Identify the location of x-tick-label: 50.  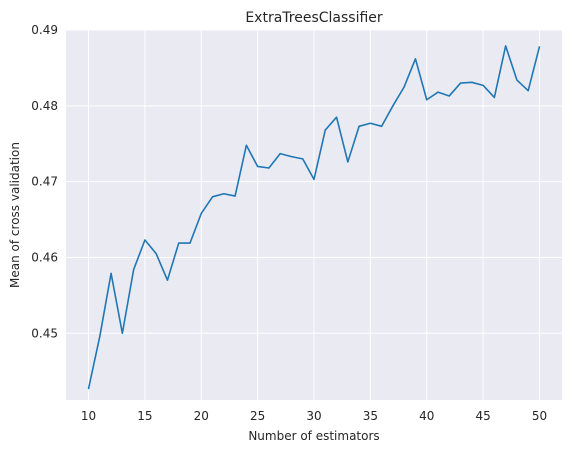
(539, 416).